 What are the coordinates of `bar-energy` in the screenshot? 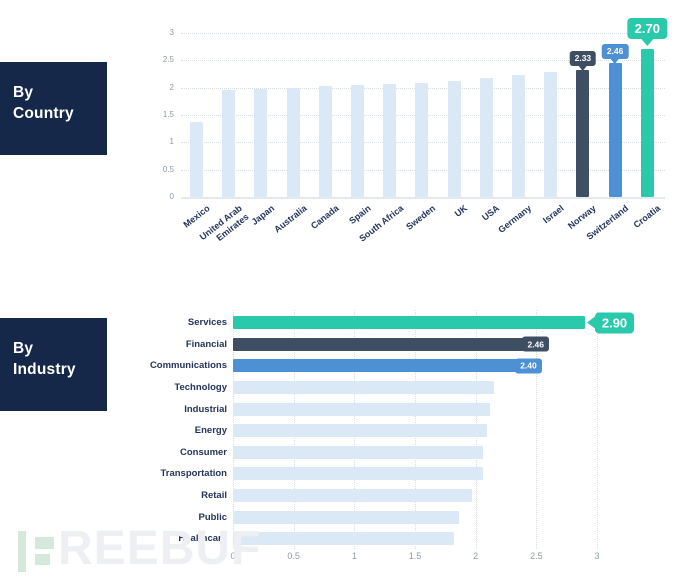 It's located at (360, 431).